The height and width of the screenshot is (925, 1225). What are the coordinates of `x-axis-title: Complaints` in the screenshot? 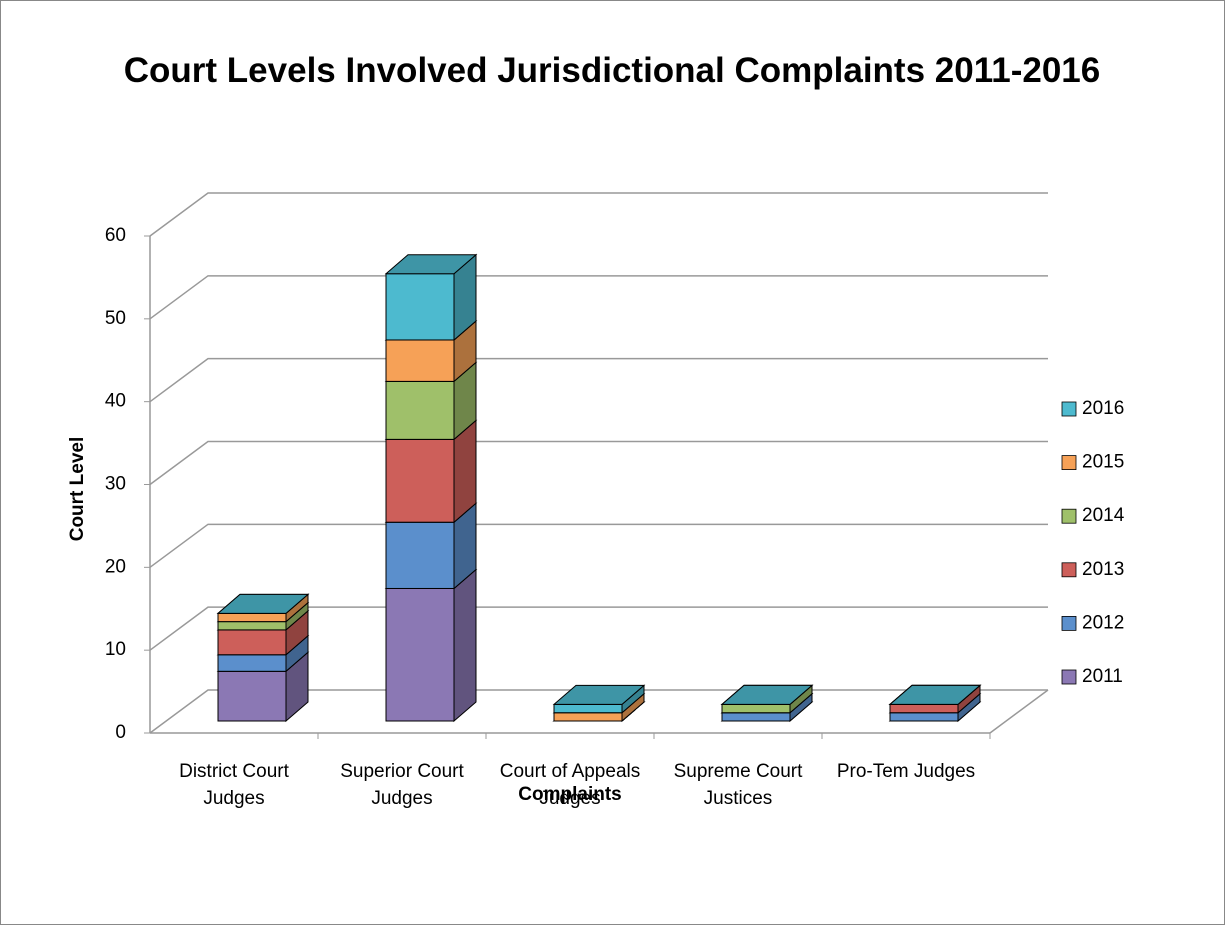 It's located at (569, 794).